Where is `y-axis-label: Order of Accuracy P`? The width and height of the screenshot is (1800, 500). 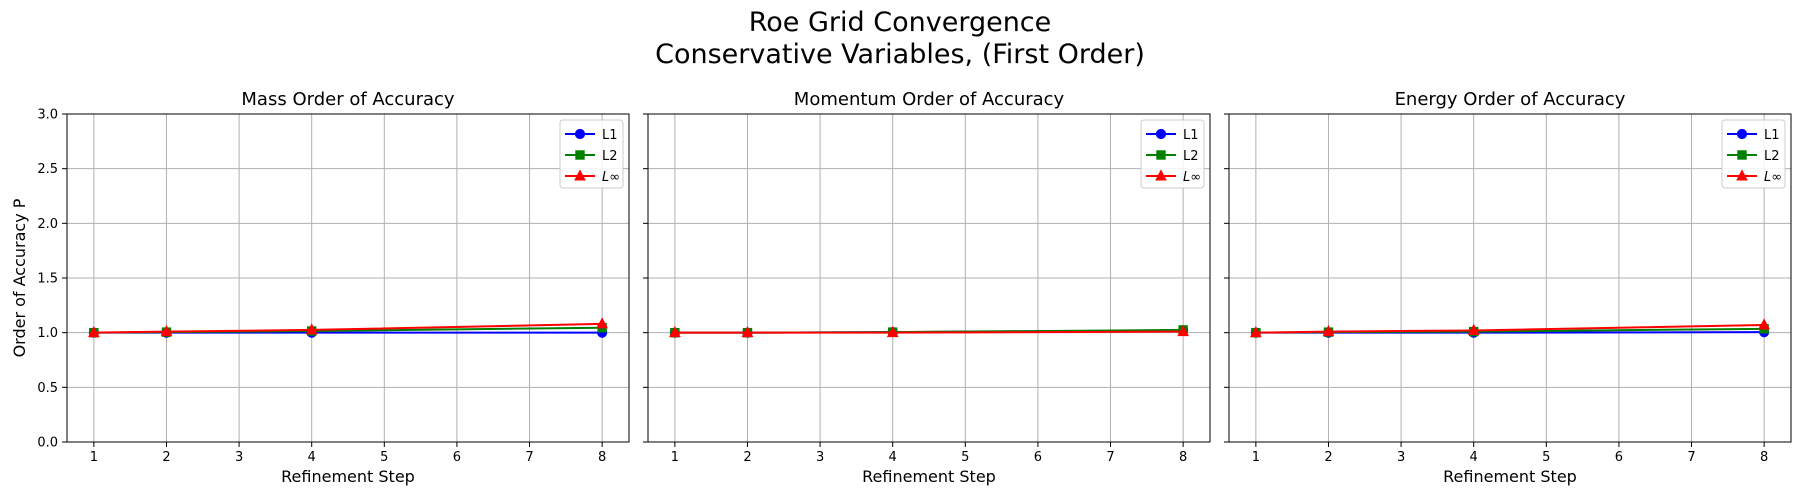 y-axis-label: Order of Accuracy P is located at coordinates (19, 277).